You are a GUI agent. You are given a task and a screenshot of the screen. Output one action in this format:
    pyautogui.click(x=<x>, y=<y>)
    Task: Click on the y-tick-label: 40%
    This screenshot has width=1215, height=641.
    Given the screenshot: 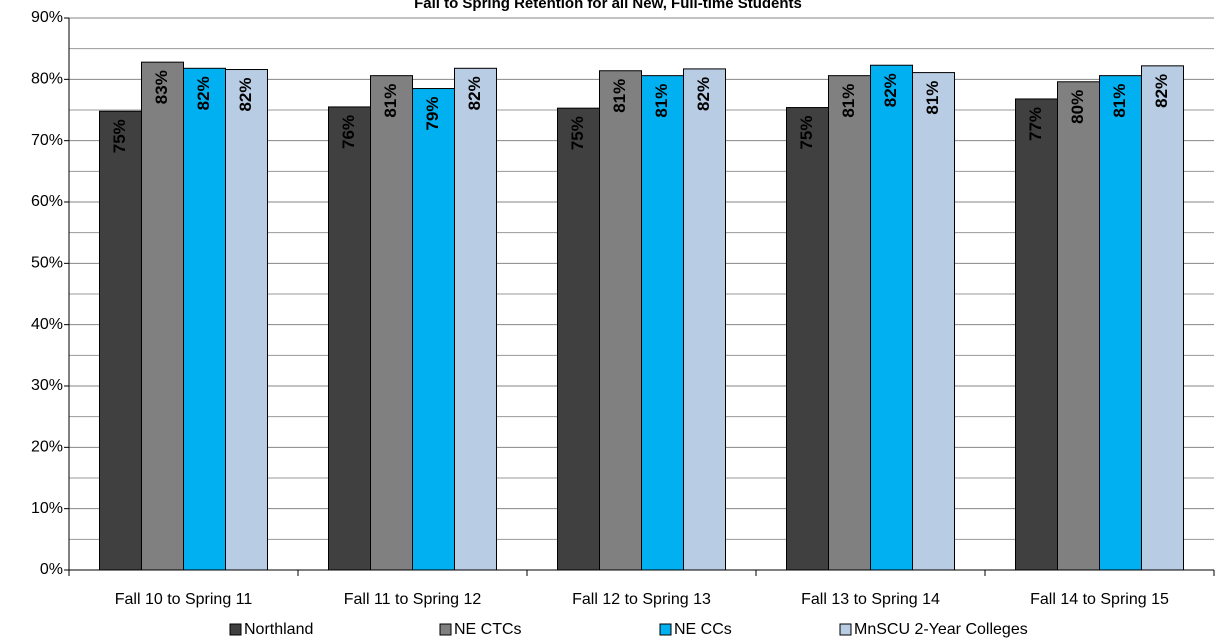 What is the action you would take?
    pyautogui.click(x=47, y=324)
    